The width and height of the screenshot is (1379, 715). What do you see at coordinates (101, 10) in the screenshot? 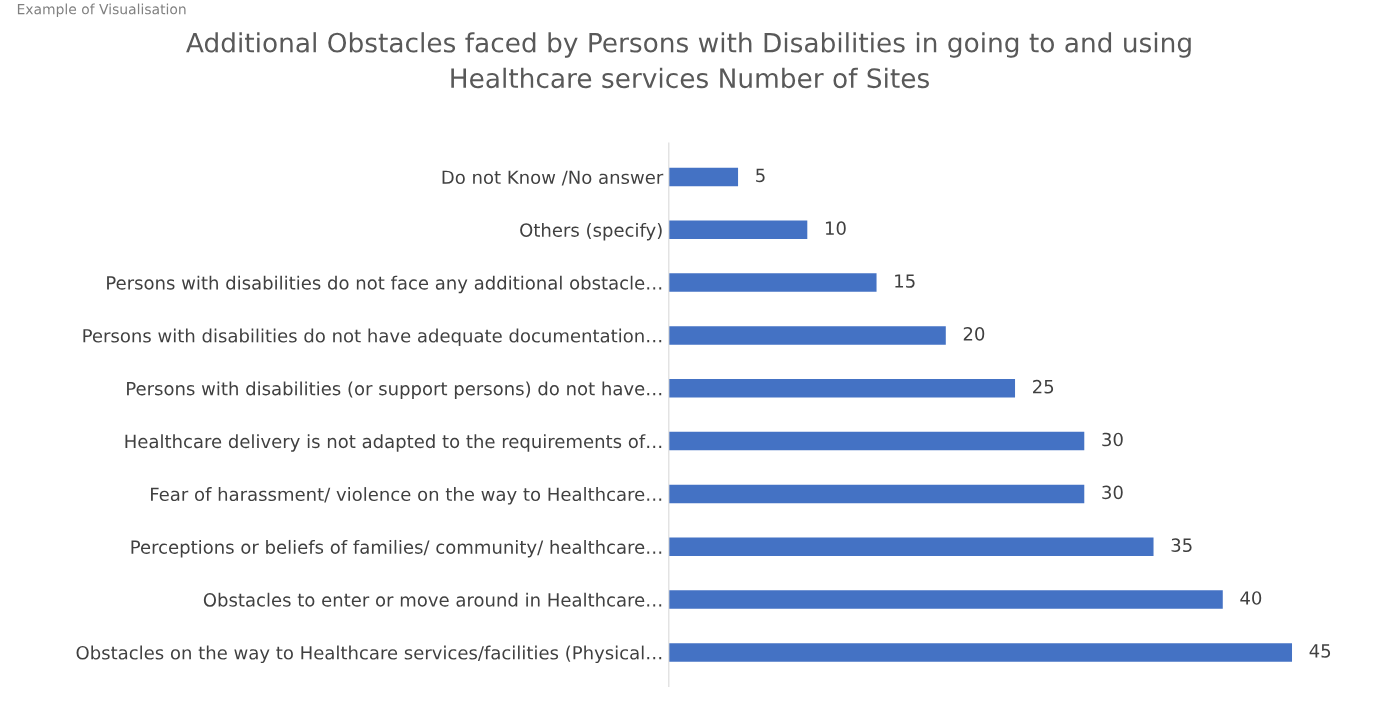
I see `text: Example of Visualisation` at bounding box center [101, 10].